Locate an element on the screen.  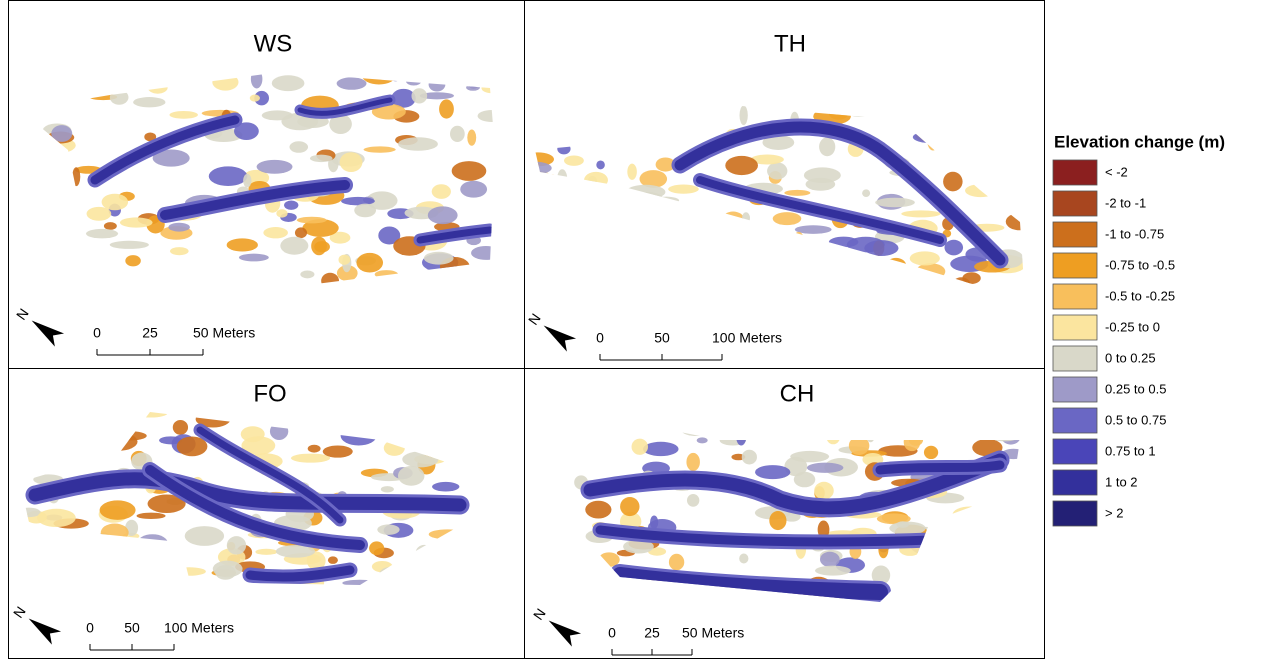
legend-title: Elevation change (m) is located at coordinates (1139, 141).